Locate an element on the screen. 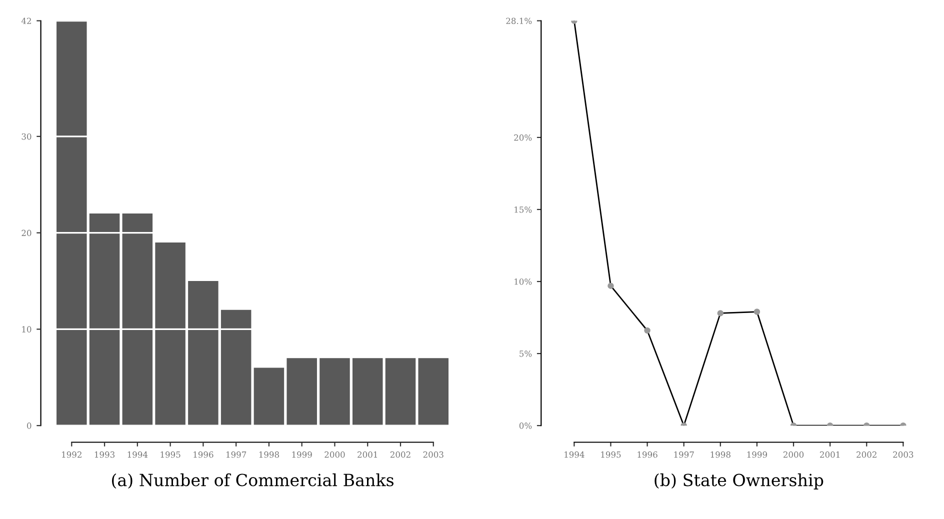 The width and height of the screenshot is (944, 519). y-tick-label: 20% is located at coordinates (523, 137).